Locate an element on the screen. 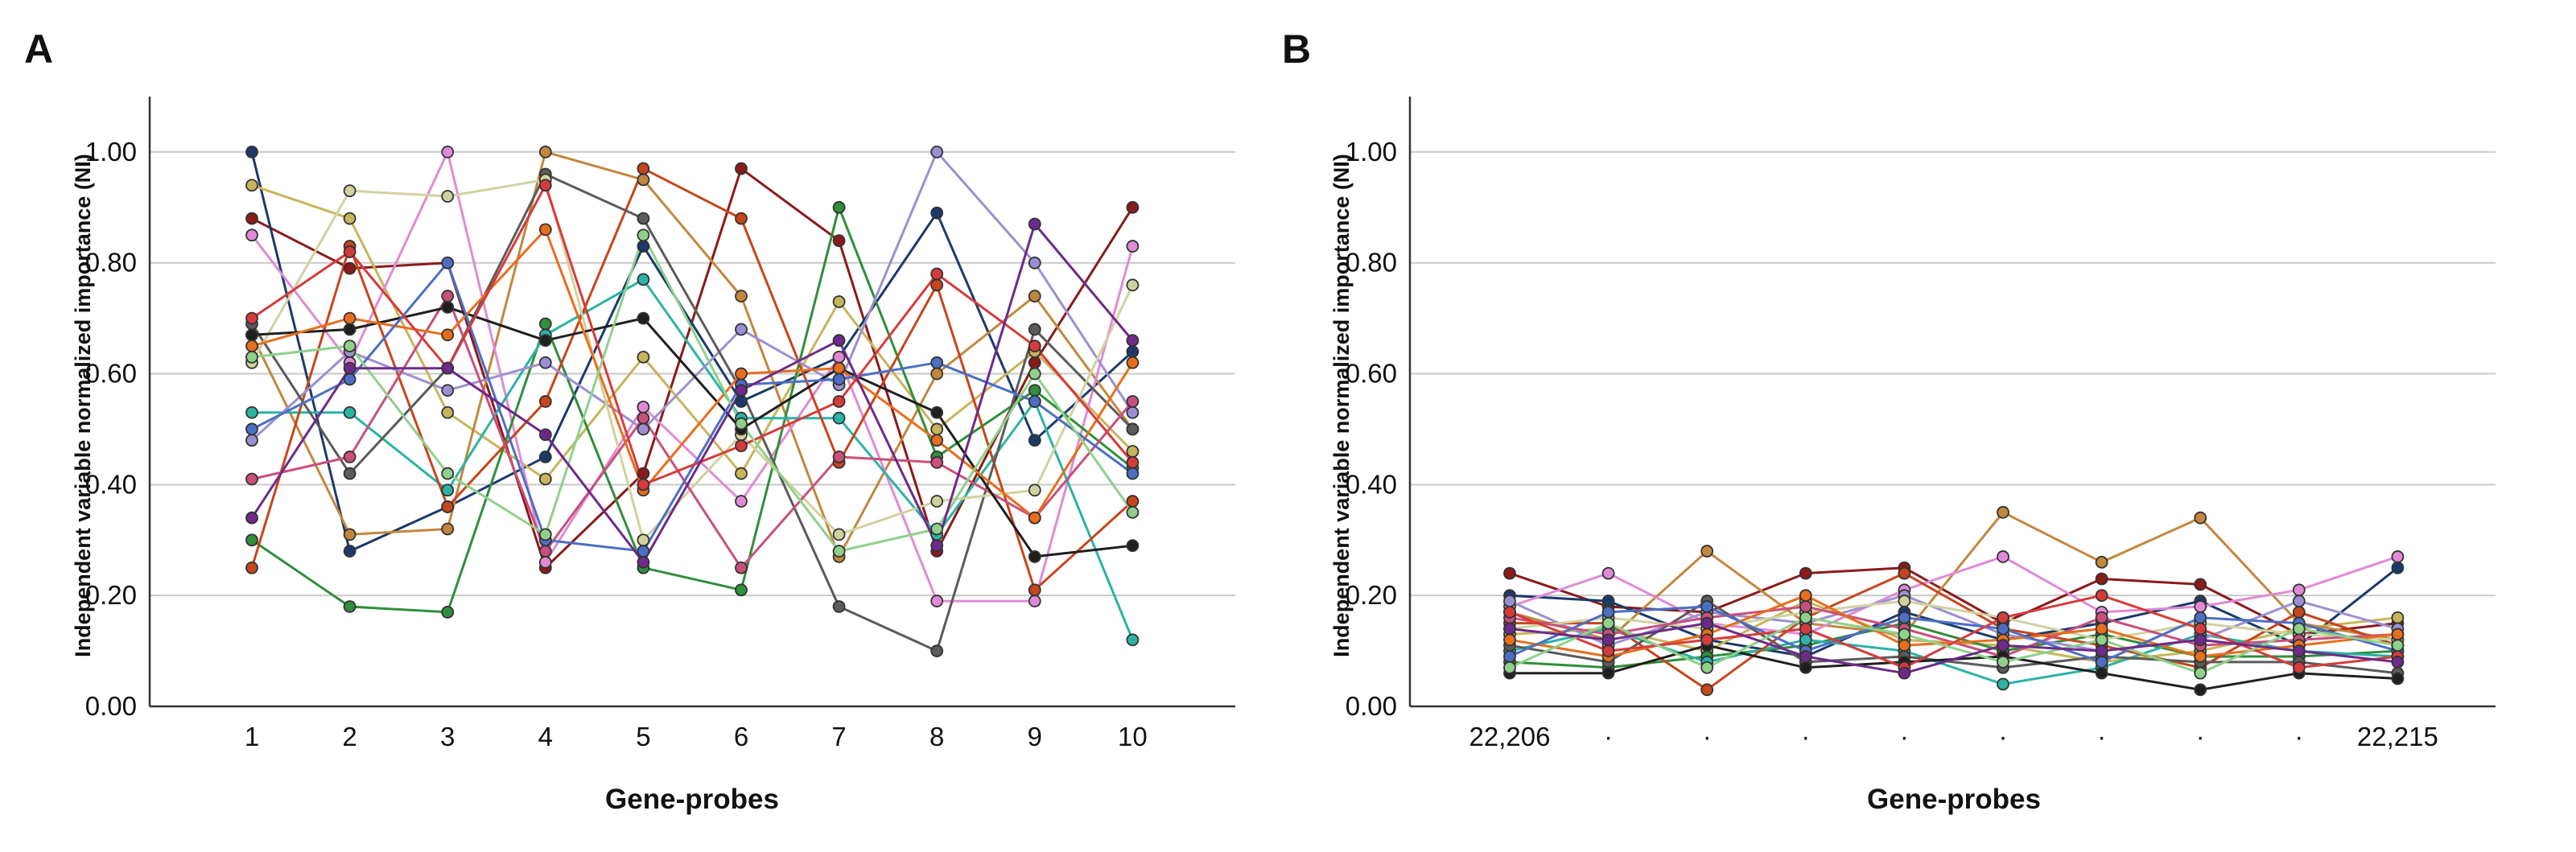 The height and width of the screenshot is (852, 2576). y-tick-label: 0.40 is located at coordinates (111, 484).